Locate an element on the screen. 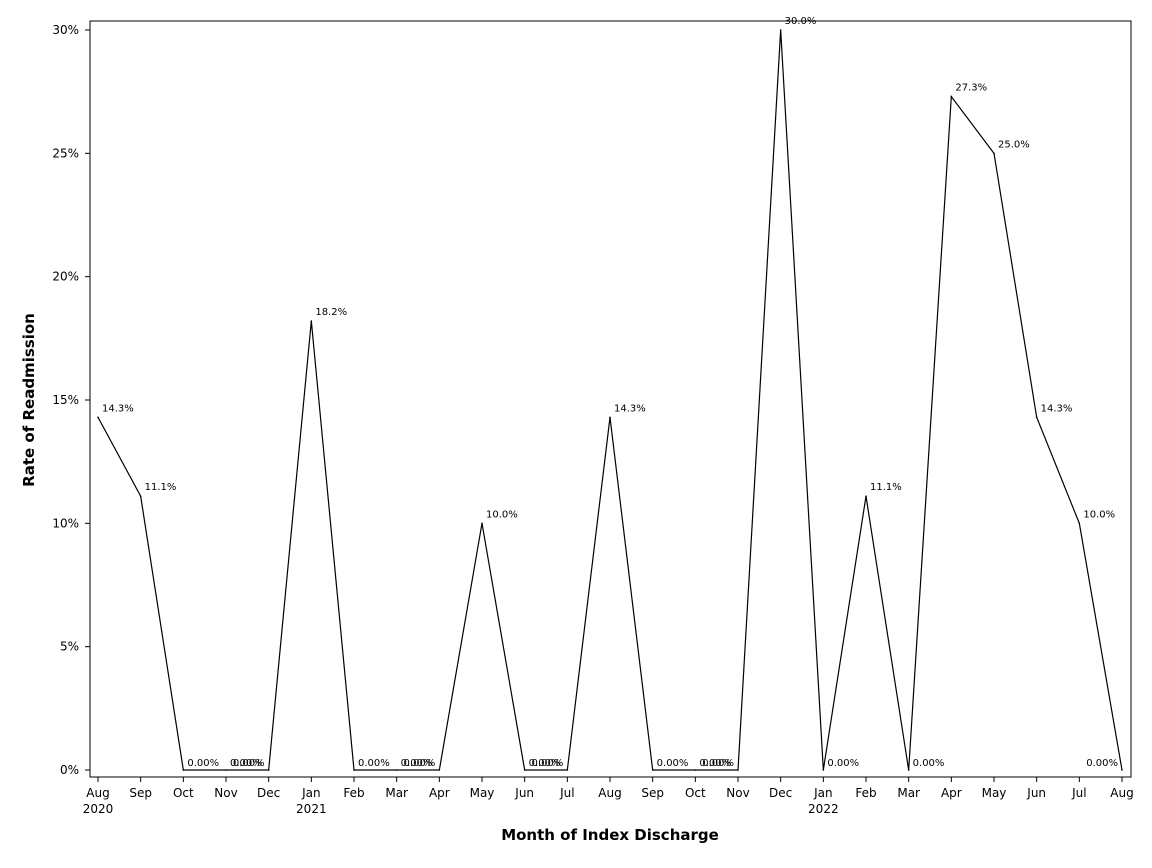  y-tick-label: 15% is located at coordinates (65, 400).